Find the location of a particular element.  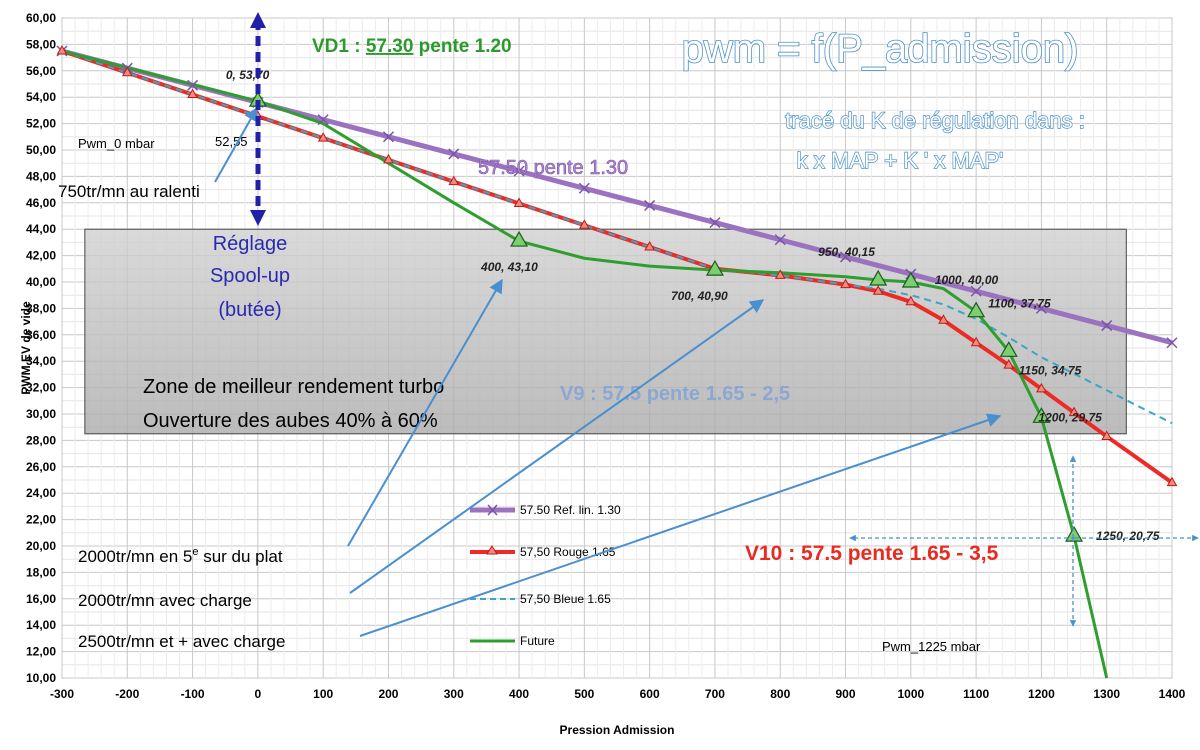

legend-label-ref: 57.50 Ref. lin. 1.30 is located at coordinates (570, 510).